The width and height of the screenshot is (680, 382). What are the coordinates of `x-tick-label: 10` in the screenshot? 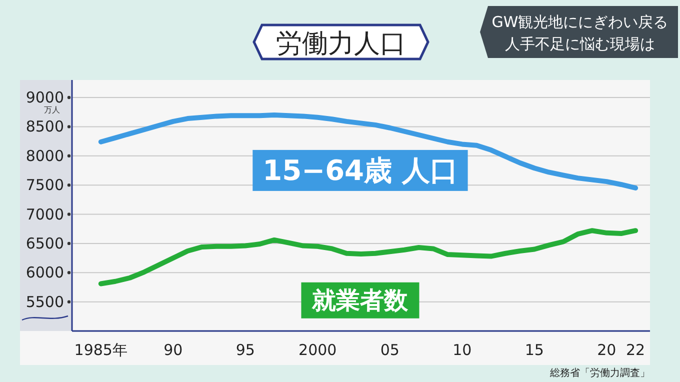 It's located at (462, 350).